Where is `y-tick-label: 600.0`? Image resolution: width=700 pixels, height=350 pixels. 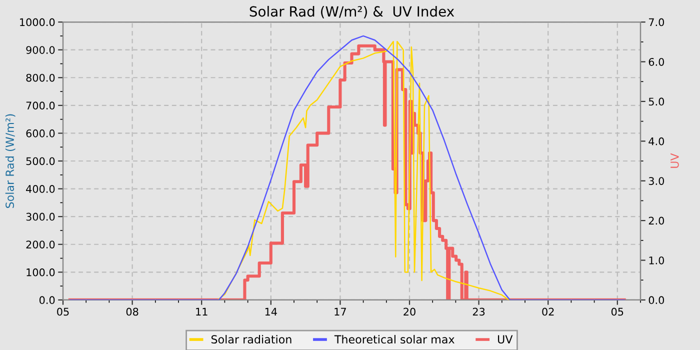
y-tick-label: 600.0 is located at coordinates (40, 133).